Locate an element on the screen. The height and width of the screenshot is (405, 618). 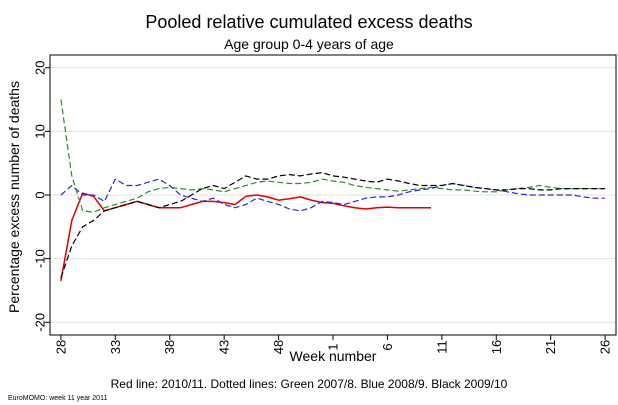
y-tick-label: 10 is located at coordinates (40, 131).